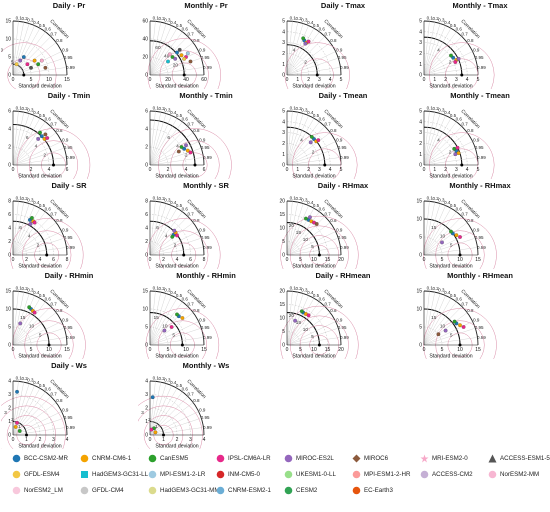 Image resolution: width=550 pixels, height=512 pixels. What do you see at coordinates (105, 458) in the screenshot?
I see `legend-item: CNRM-CM6-1` at bounding box center [105, 458].